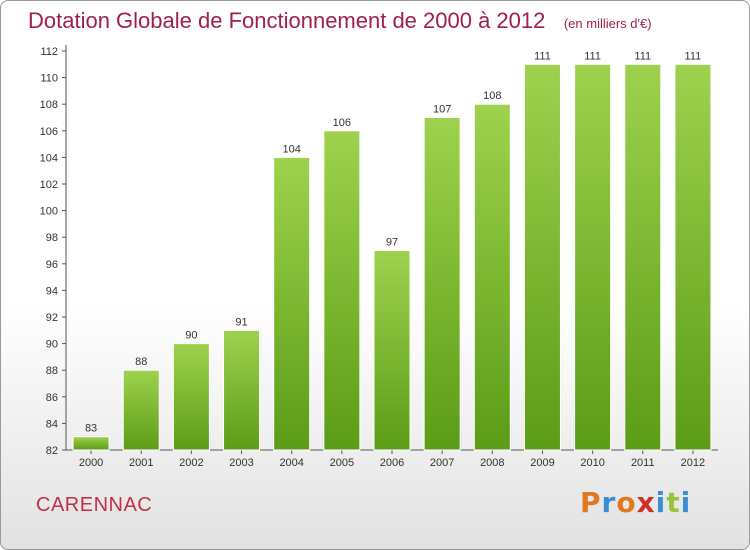 Image resolution: width=750 pixels, height=550 pixels. Describe the element at coordinates (94, 505) in the screenshot. I see `commune-name: CARENNAC` at that location.